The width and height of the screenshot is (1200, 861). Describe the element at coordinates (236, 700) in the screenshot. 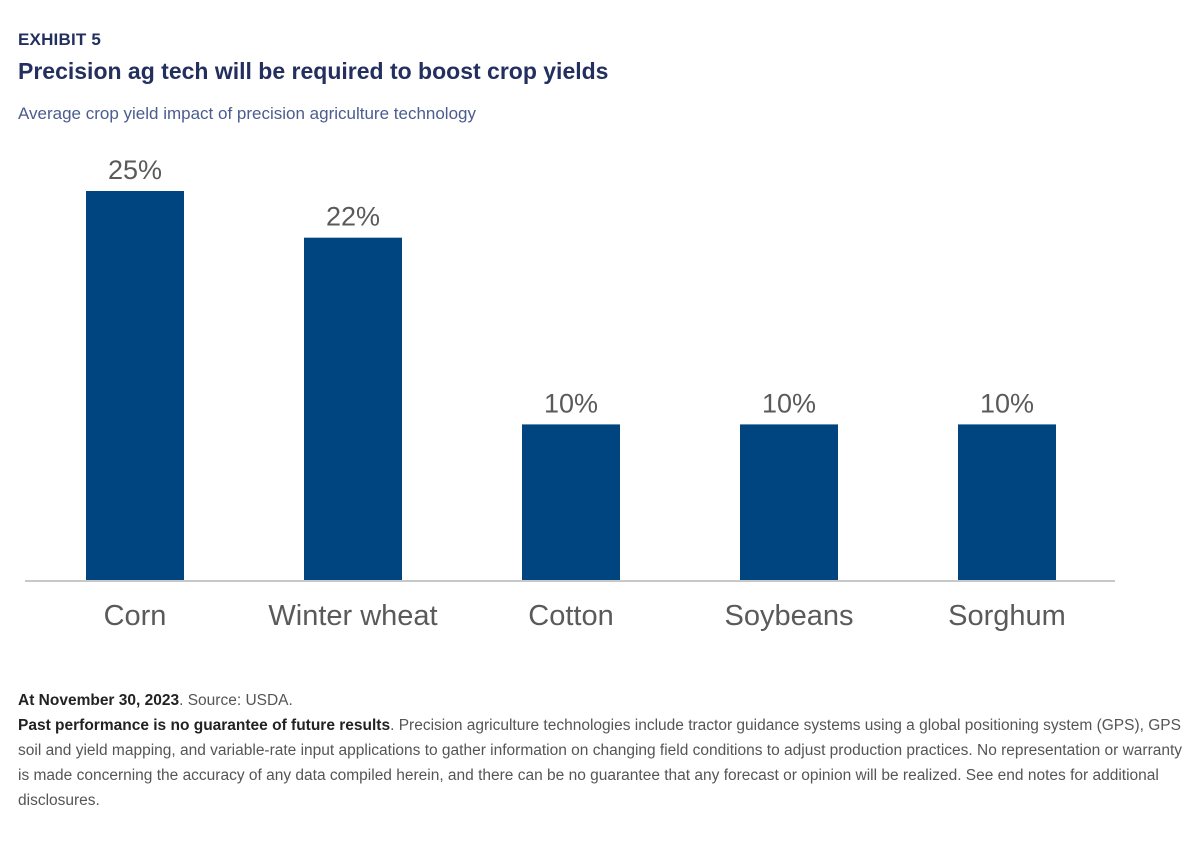

I see `source-text: . Source: USDA.` at that location.